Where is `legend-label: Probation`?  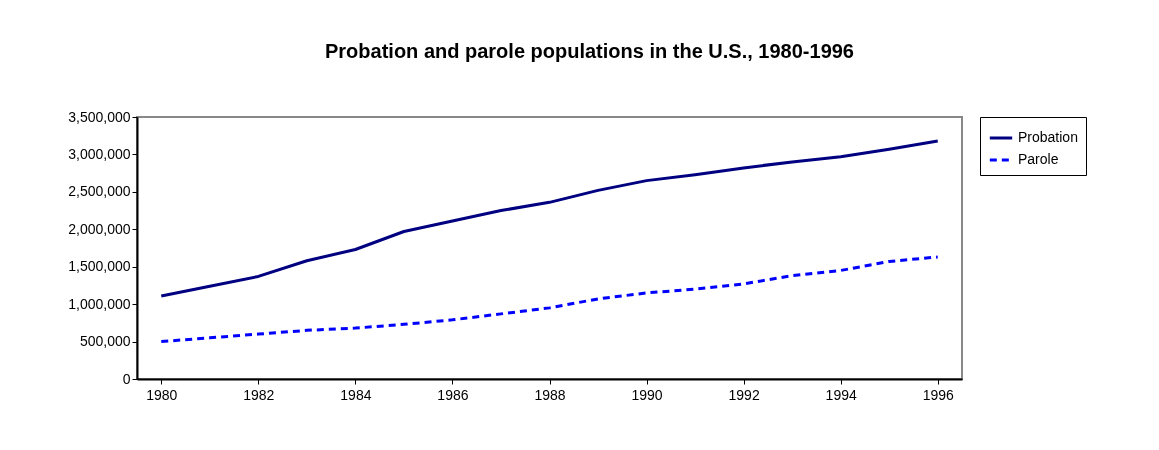
legend-label: Probation is located at coordinates (1048, 137).